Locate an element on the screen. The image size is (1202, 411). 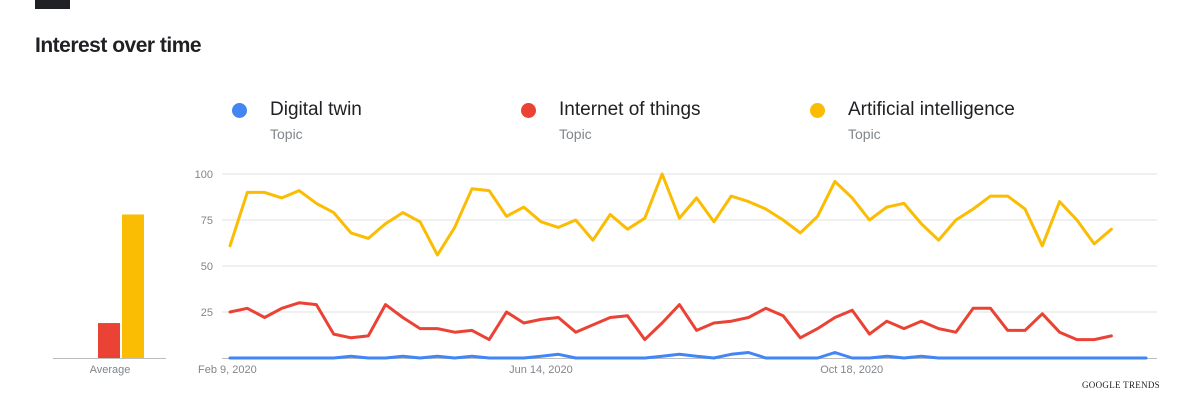
average-bar-internet-of-things is located at coordinates (109, 340).